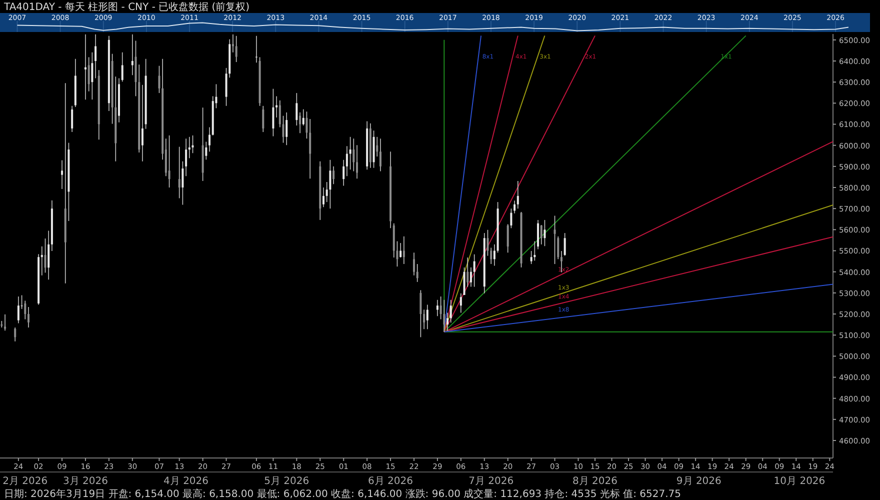  Describe the element at coordinates (342, 494) in the screenshot. I see `text: 日期: 2026年3月19日 开盘: 6,154.00 最高: 6,158.00 最低: 6,062.00 收盘: 6,146.00 涨跌: 96.00 成交量: 112,693 持仓: 4535 光标 值: 6527.75` at that location.